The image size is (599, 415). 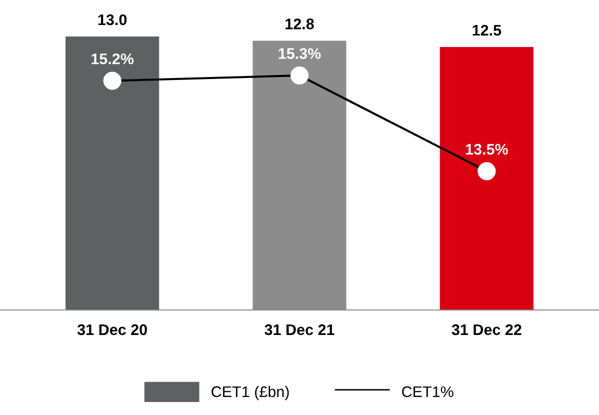 What do you see at coordinates (300, 24) in the screenshot?
I see `data-label: 12.8` at bounding box center [300, 24].